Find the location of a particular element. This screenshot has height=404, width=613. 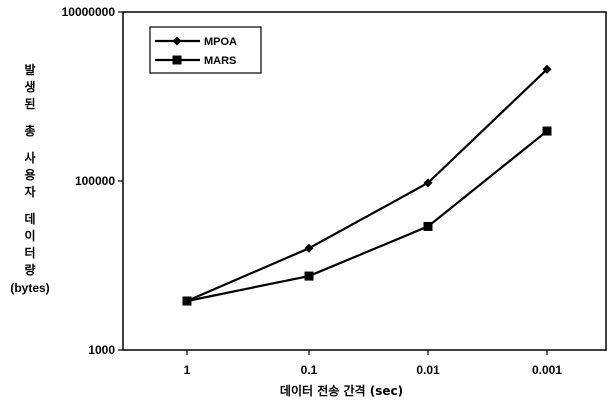

y-tick-label: 100000 is located at coordinates (95, 181).